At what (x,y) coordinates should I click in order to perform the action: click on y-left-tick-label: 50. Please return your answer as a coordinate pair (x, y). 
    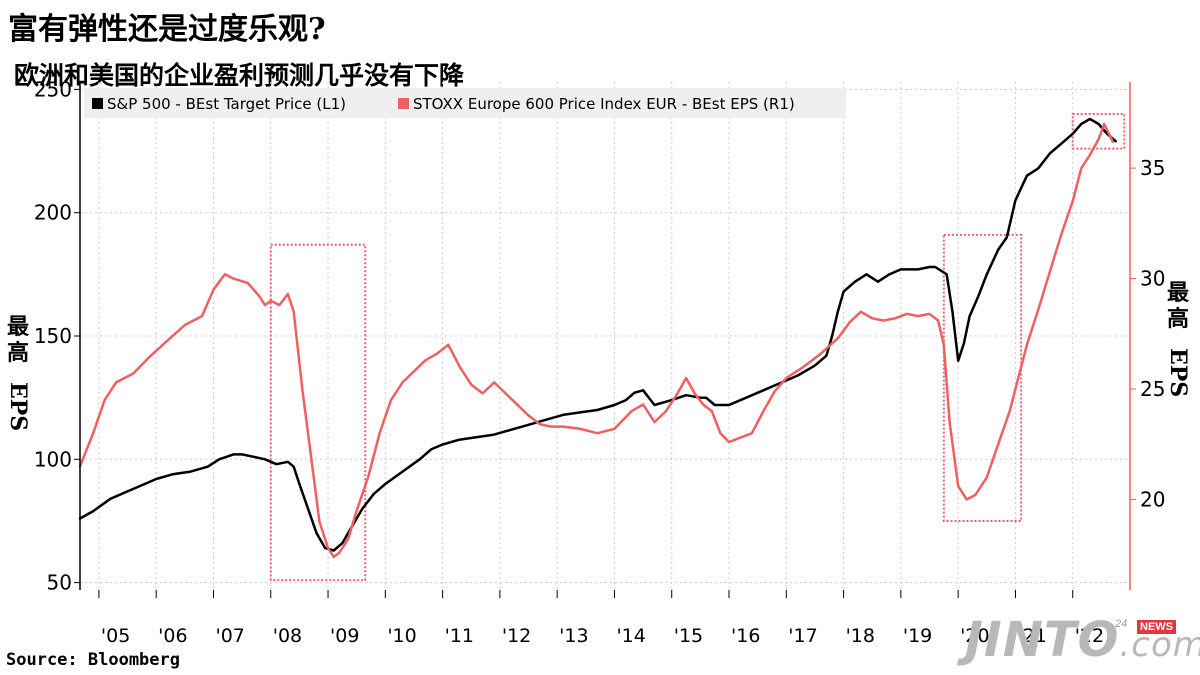
    Looking at the image, I should click on (59, 583).